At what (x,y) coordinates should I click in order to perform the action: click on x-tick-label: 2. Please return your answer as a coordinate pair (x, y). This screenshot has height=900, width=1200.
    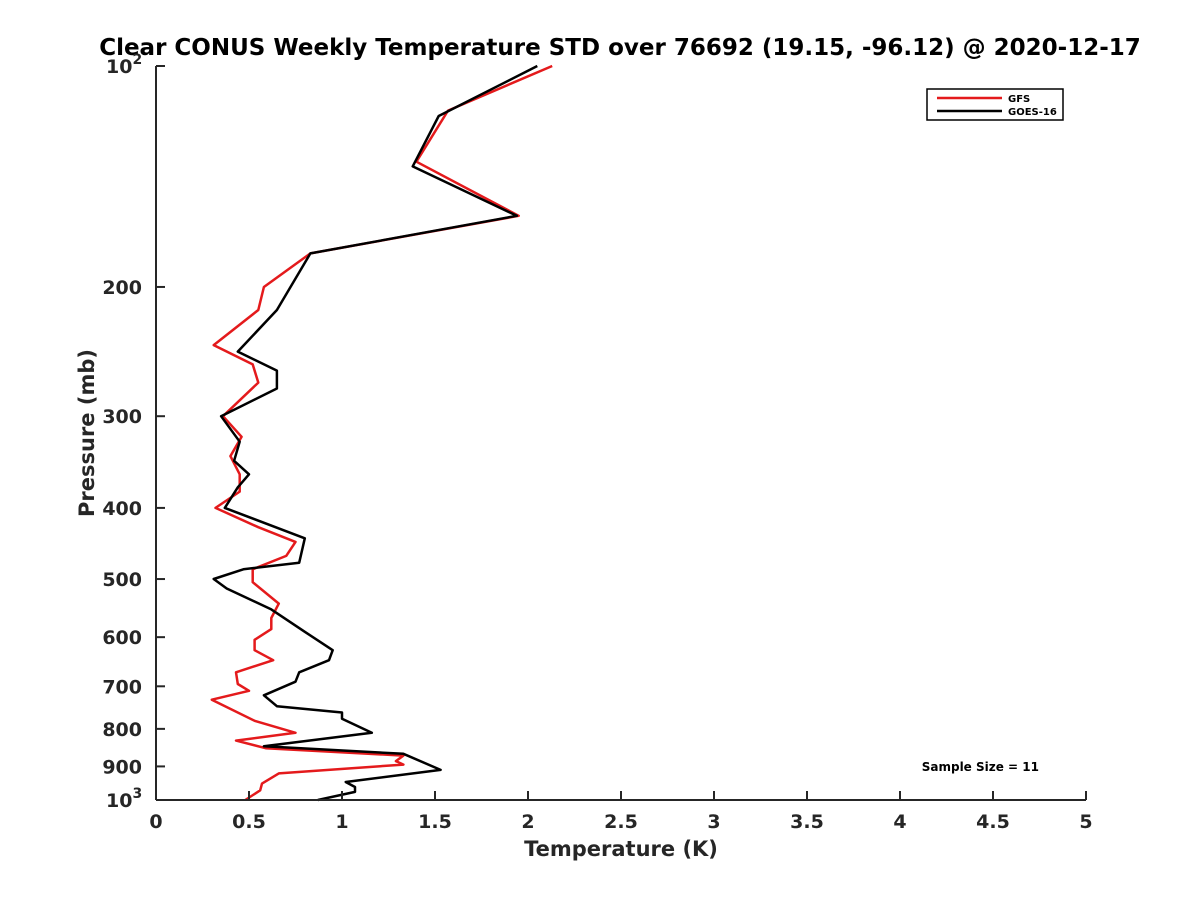
    Looking at the image, I should click on (527, 822).